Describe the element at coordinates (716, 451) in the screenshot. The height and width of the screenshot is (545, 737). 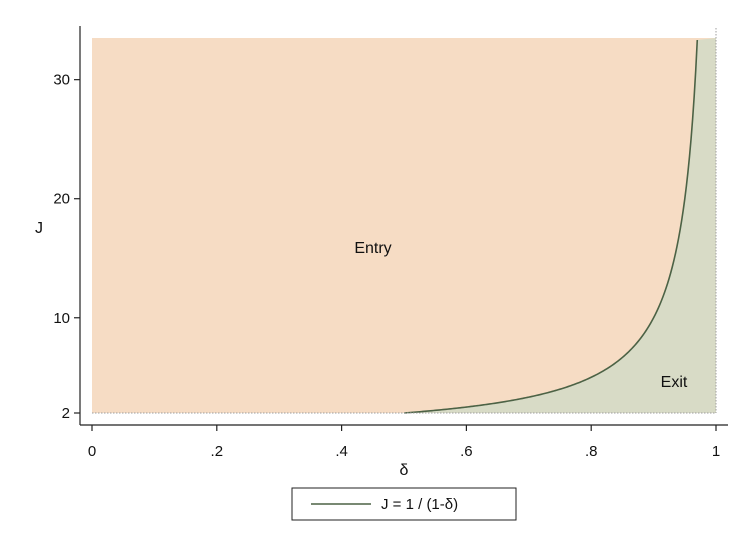
I see `x-tick-label: 1` at that location.